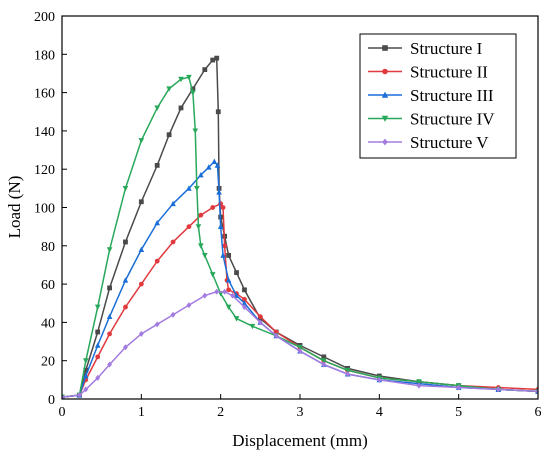  Describe the element at coordinates (431, 95) in the screenshot. I see `legend-item: Structure III` at that location.